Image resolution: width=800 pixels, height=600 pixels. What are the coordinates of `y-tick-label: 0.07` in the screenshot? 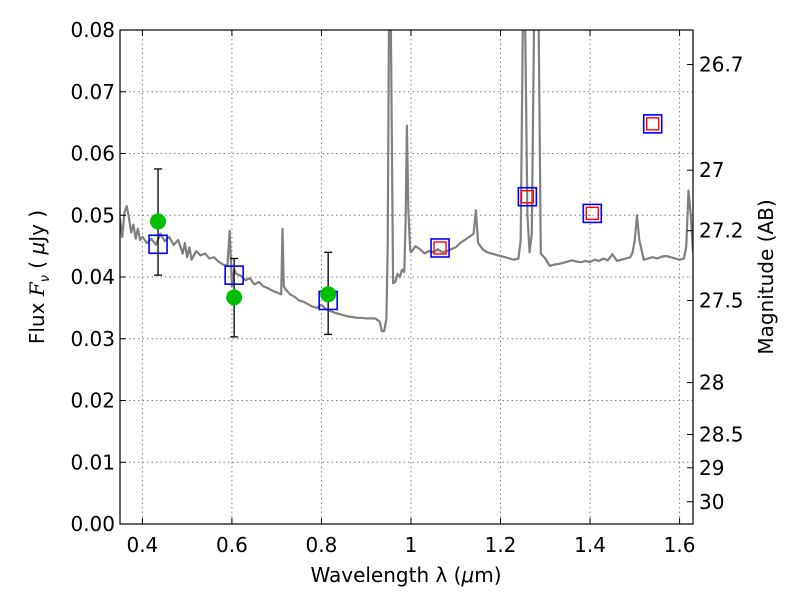 It's located at (92, 92).